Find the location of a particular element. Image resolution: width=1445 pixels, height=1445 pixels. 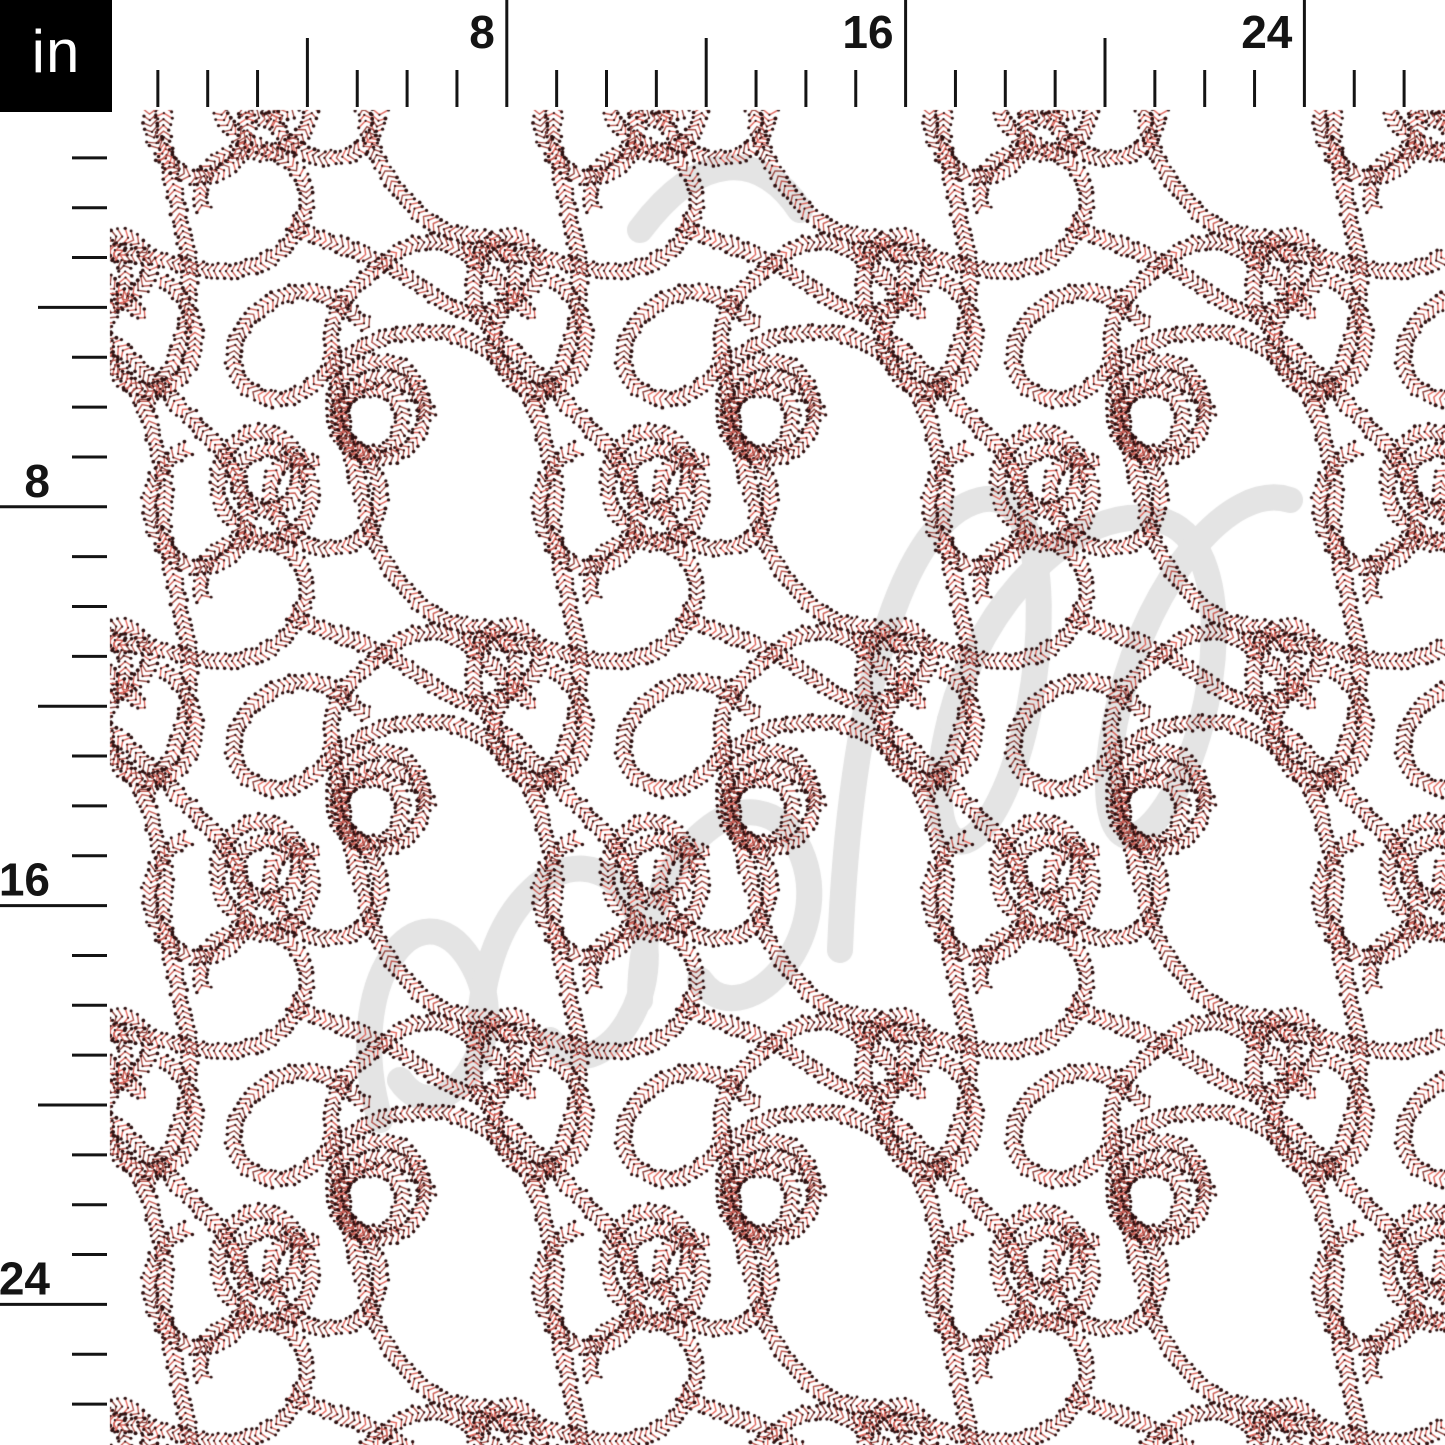

left-ruler-number: 8 is located at coordinates (37, 481).